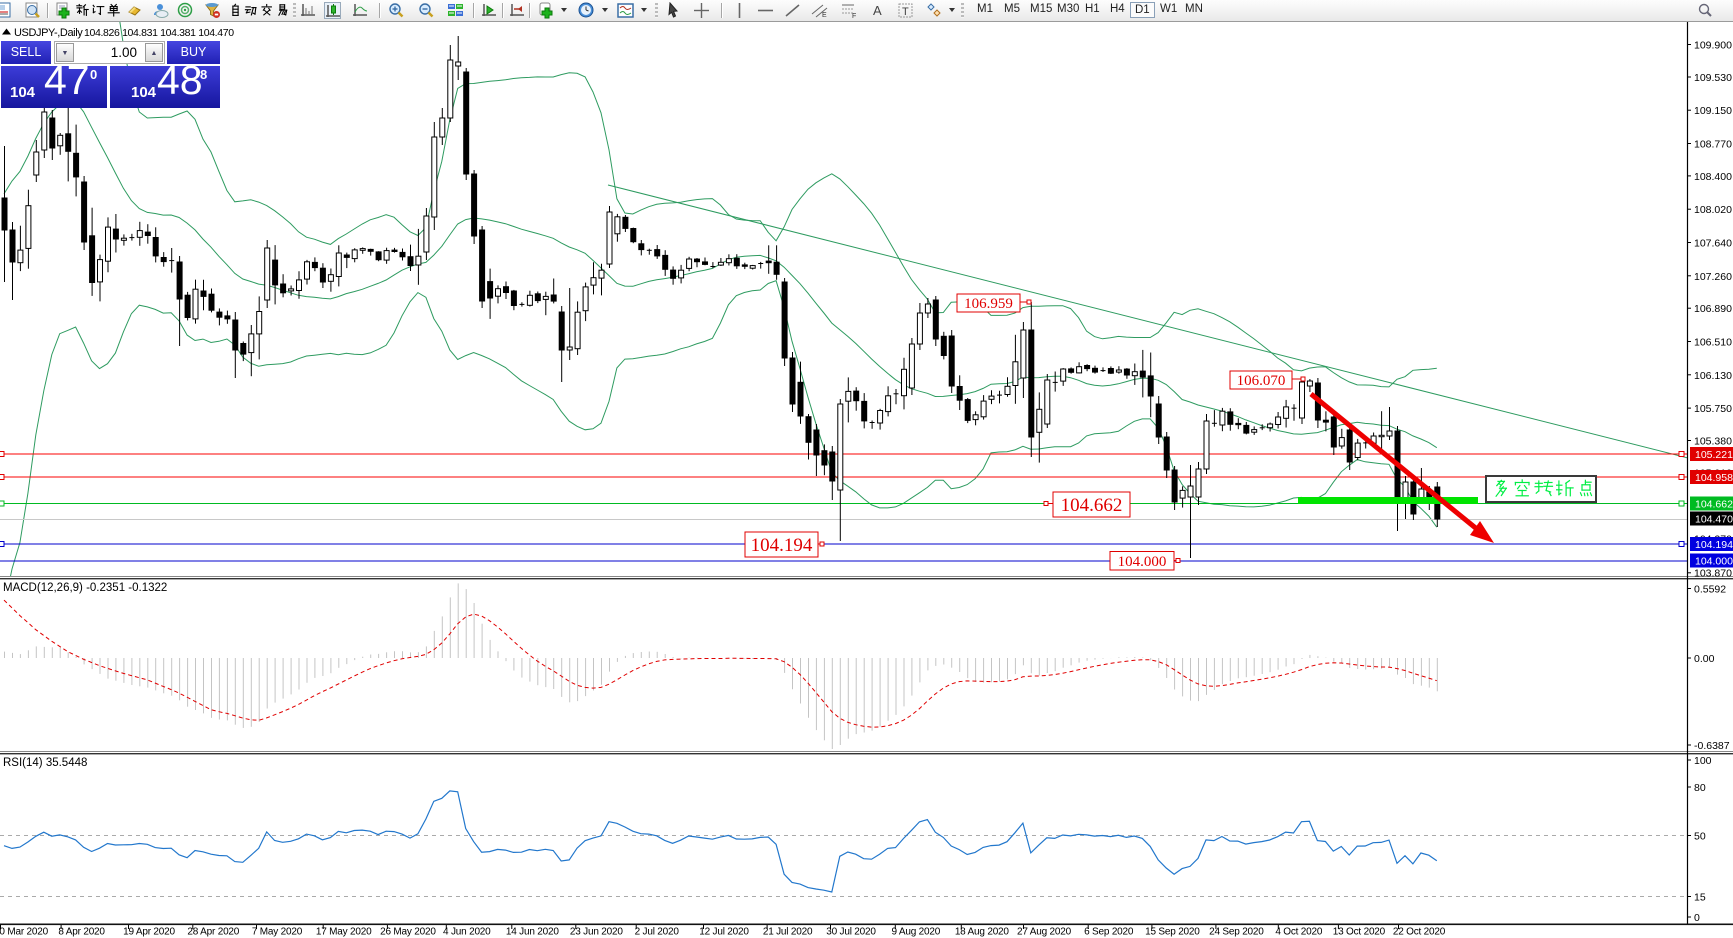 This screenshot has height=938, width=1733. What do you see at coordinates (1713, 210) in the screenshot?
I see `svg-text: 108.020` at bounding box center [1713, 210].